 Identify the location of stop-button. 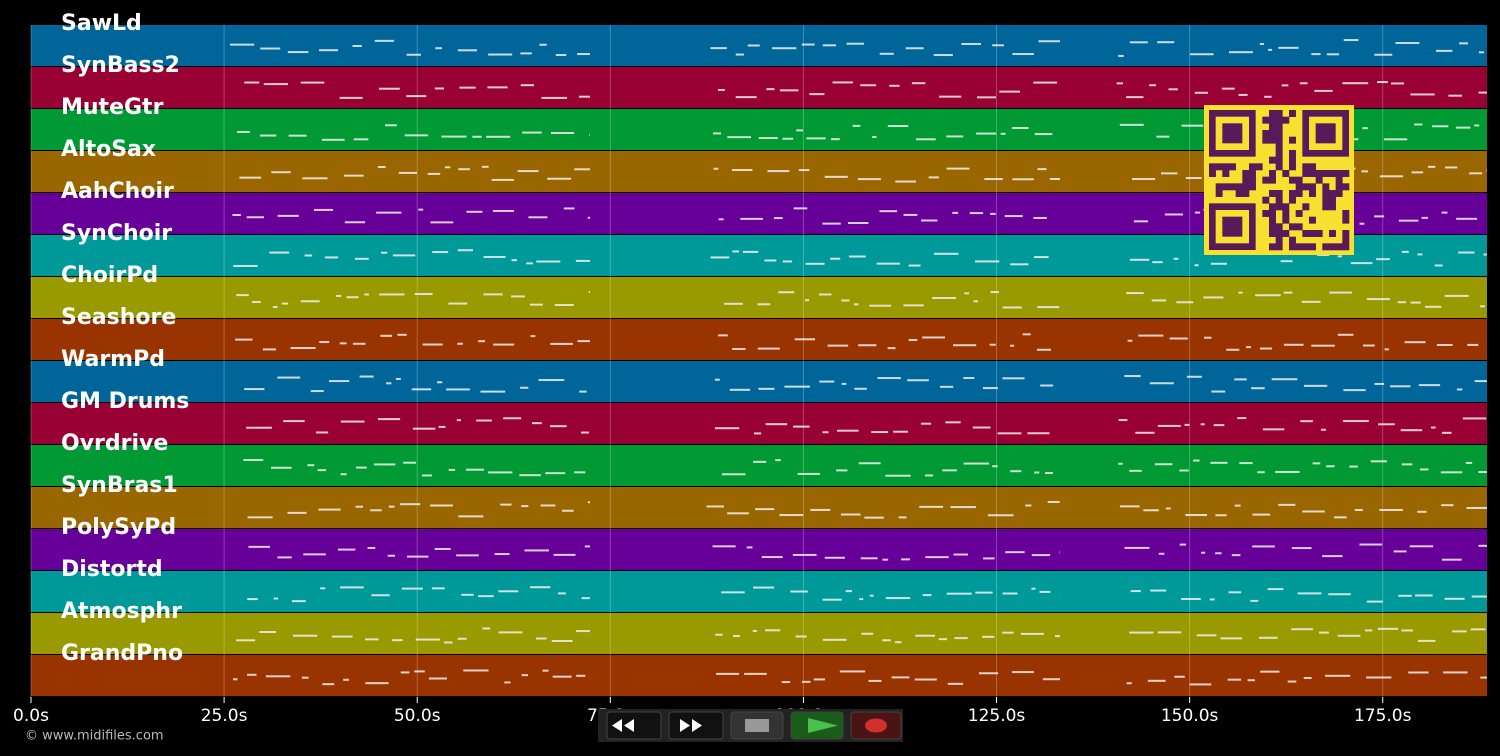
(757, 725).